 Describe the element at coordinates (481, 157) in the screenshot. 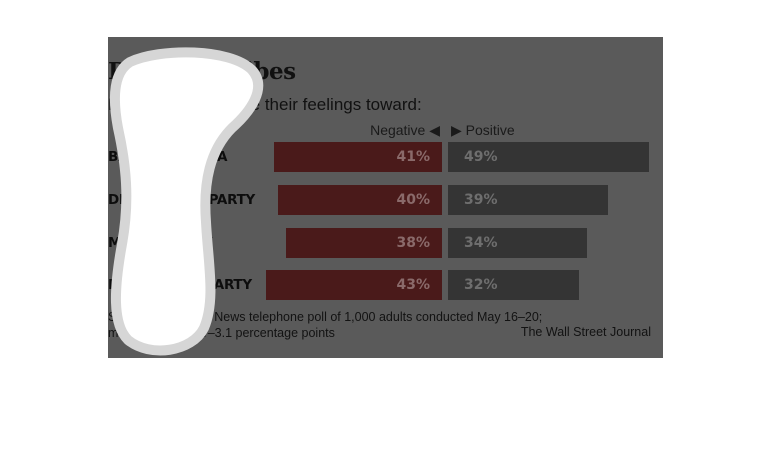

I see `positive-value-label: 49%` at that location.